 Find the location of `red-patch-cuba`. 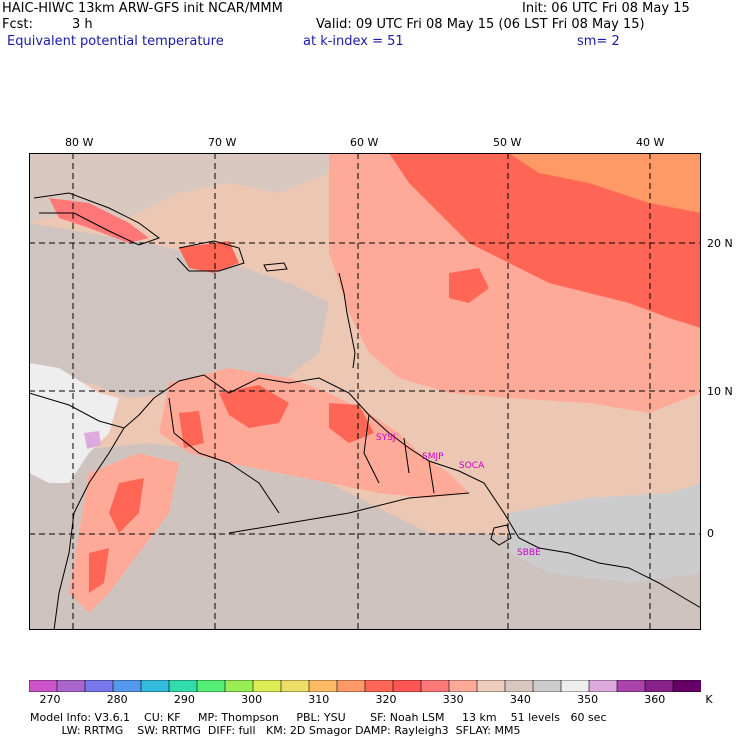

red-patch-cuba is located at coordinates (99, 220).